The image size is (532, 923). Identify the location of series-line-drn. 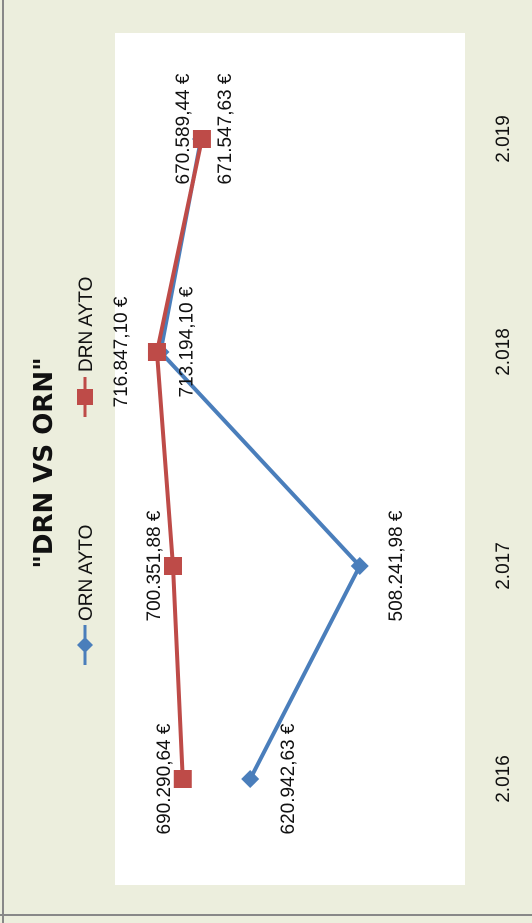
(179, 459).